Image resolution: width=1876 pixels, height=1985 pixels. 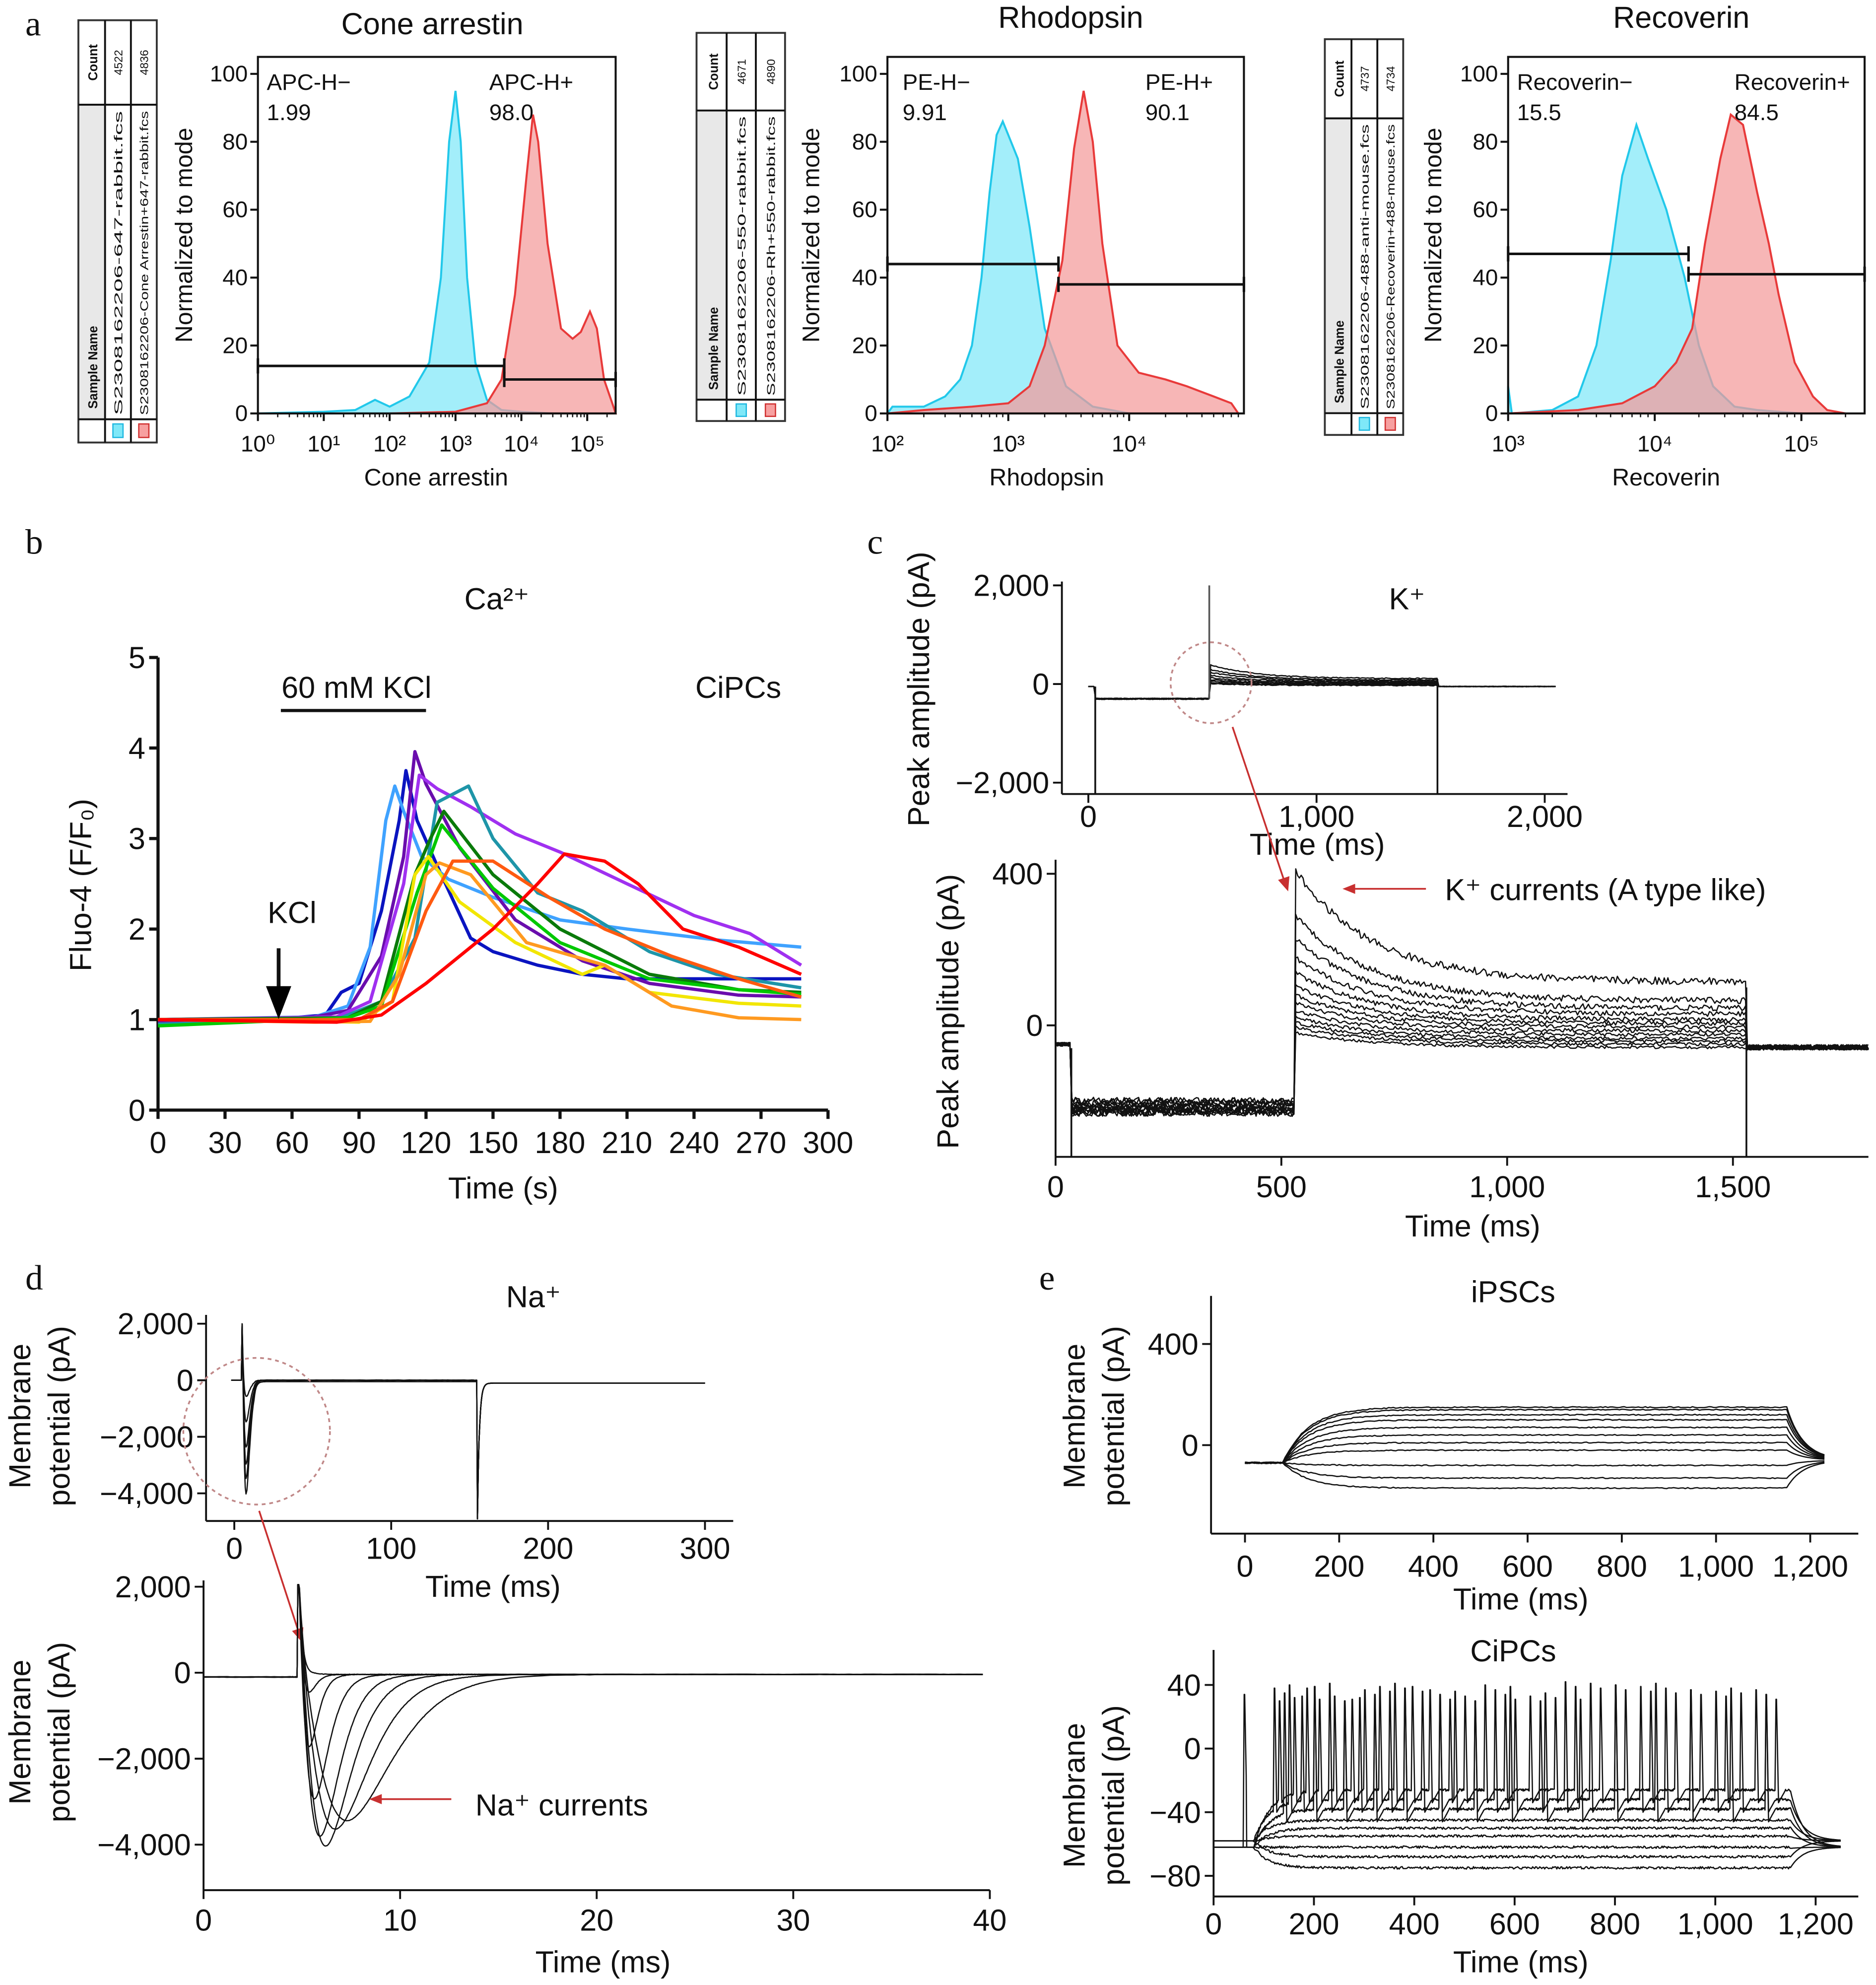 What do you see at coordinates (887, 444) in the screenshot?
I see `x-tick-label: 10²` at bounding box center [887, 444].